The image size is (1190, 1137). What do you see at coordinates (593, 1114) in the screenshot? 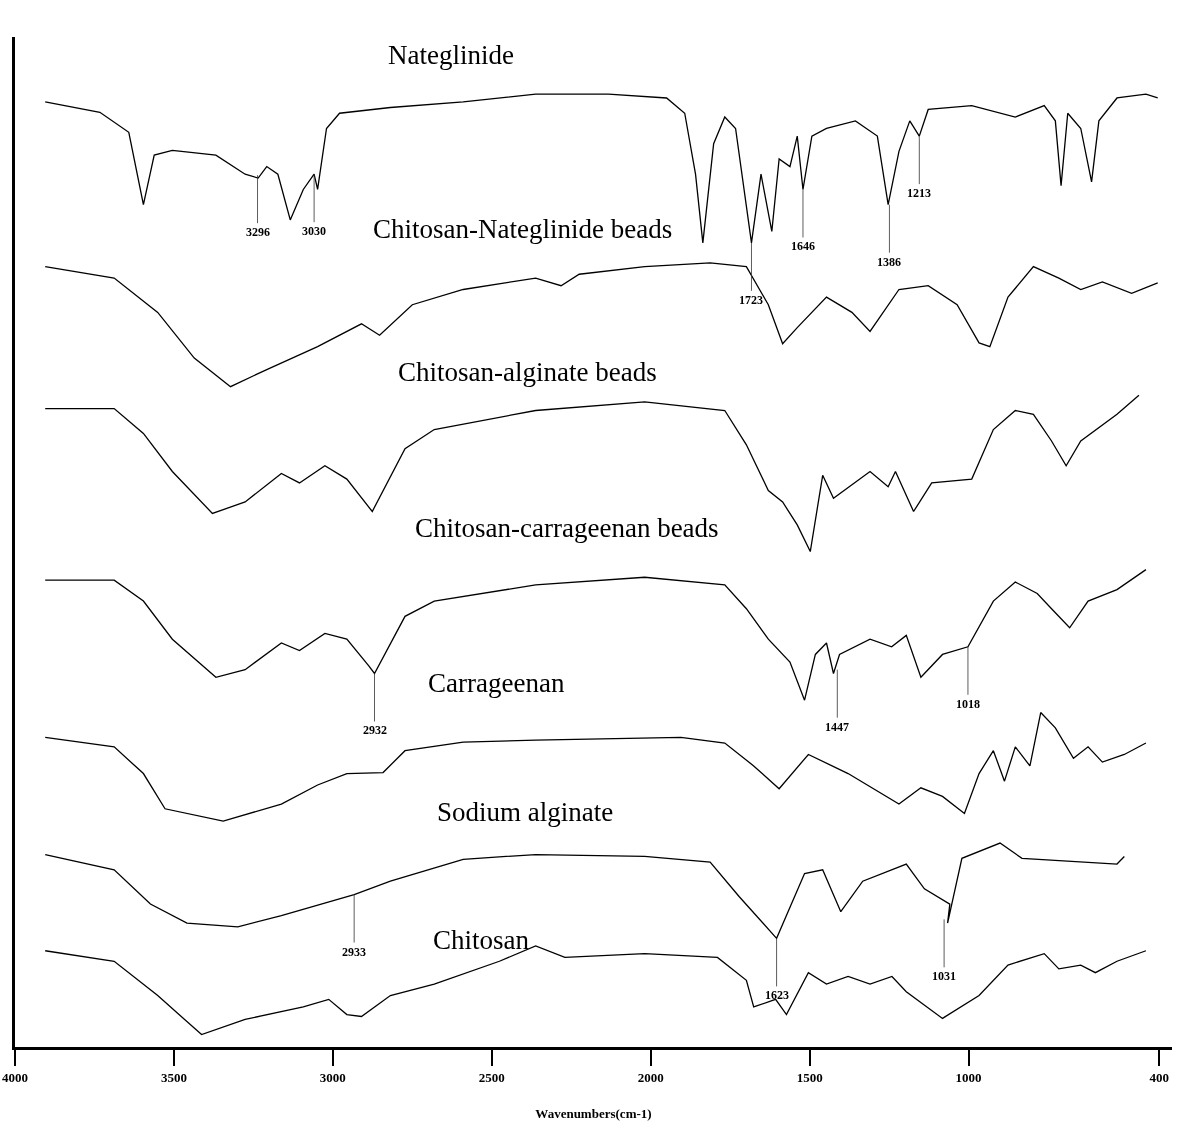
I see `x-axis-title: Wavenumbers(cm-1)` at bounding box center [593, 1114].